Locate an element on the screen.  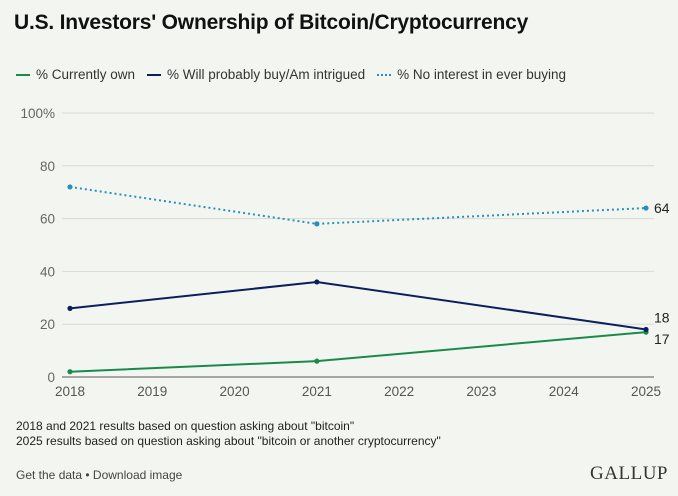
legend-item-currently-own: % Currently own is located at coordinates (75, 74).